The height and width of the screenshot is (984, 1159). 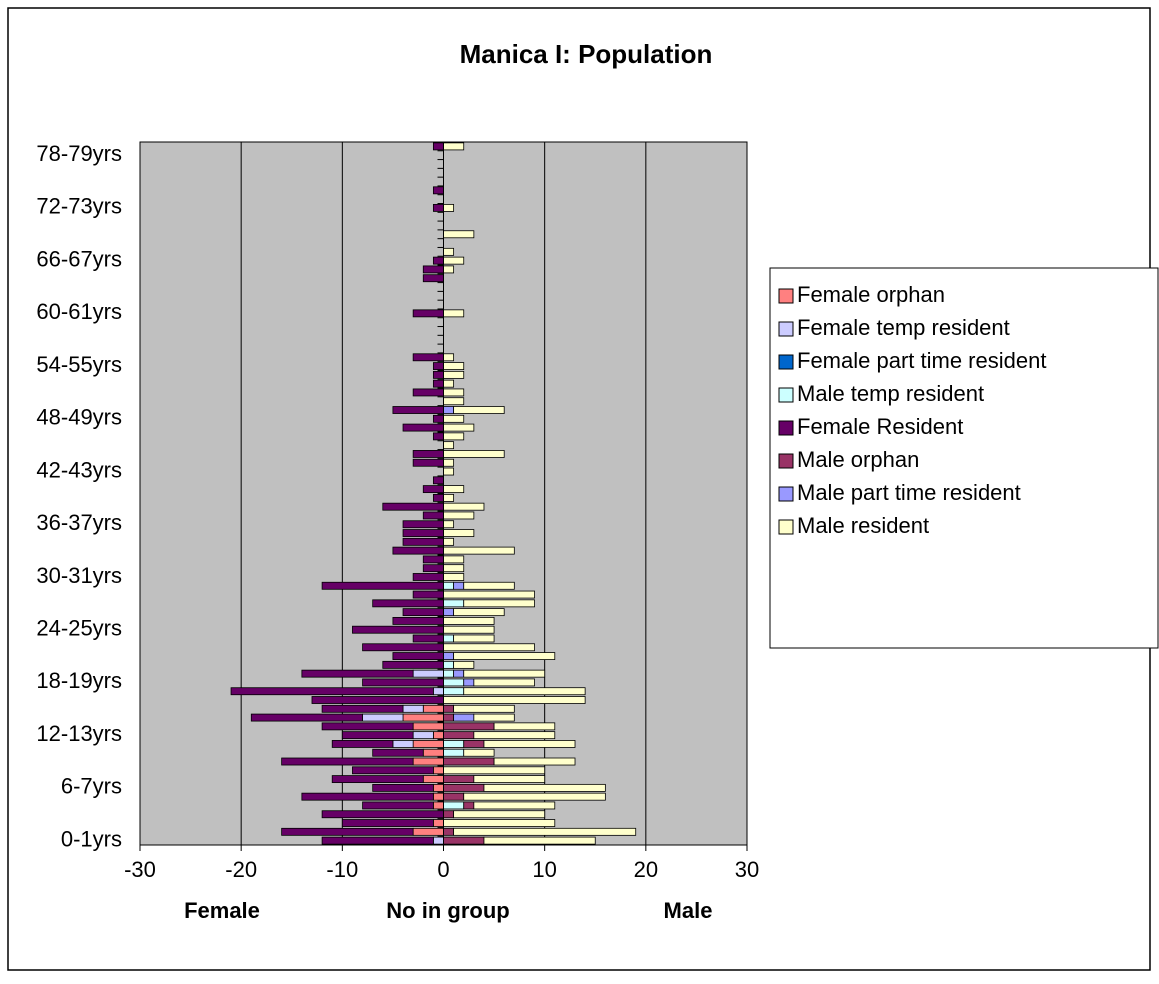 What do you see at coordinates (964, 458) in the screenshot?
I see `legend-box` at bounding box center [964, 458].